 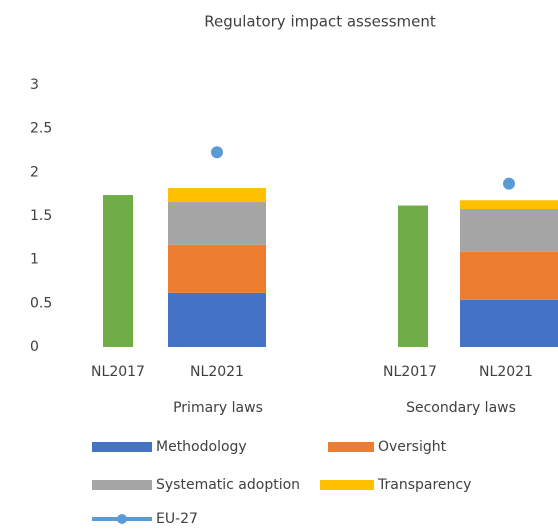 I want to click on chart-title: Regulatory impact assessment, so click(x=320, y=22).